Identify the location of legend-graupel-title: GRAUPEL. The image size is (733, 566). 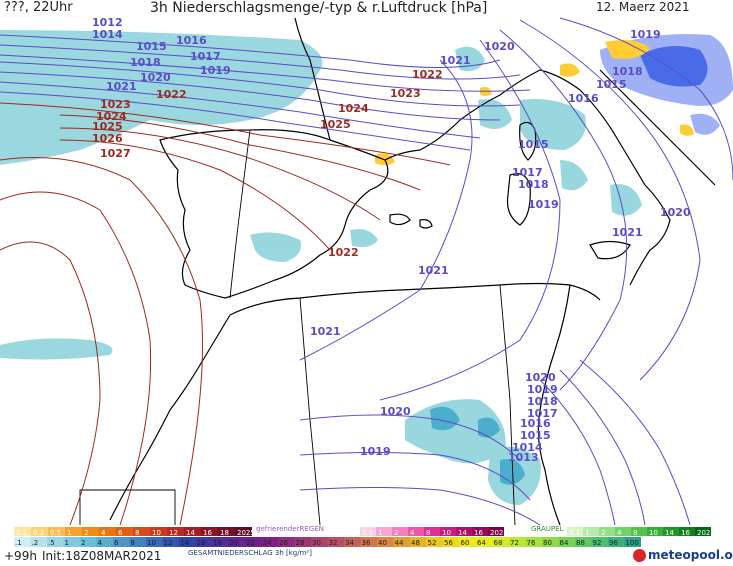
(547, 529).